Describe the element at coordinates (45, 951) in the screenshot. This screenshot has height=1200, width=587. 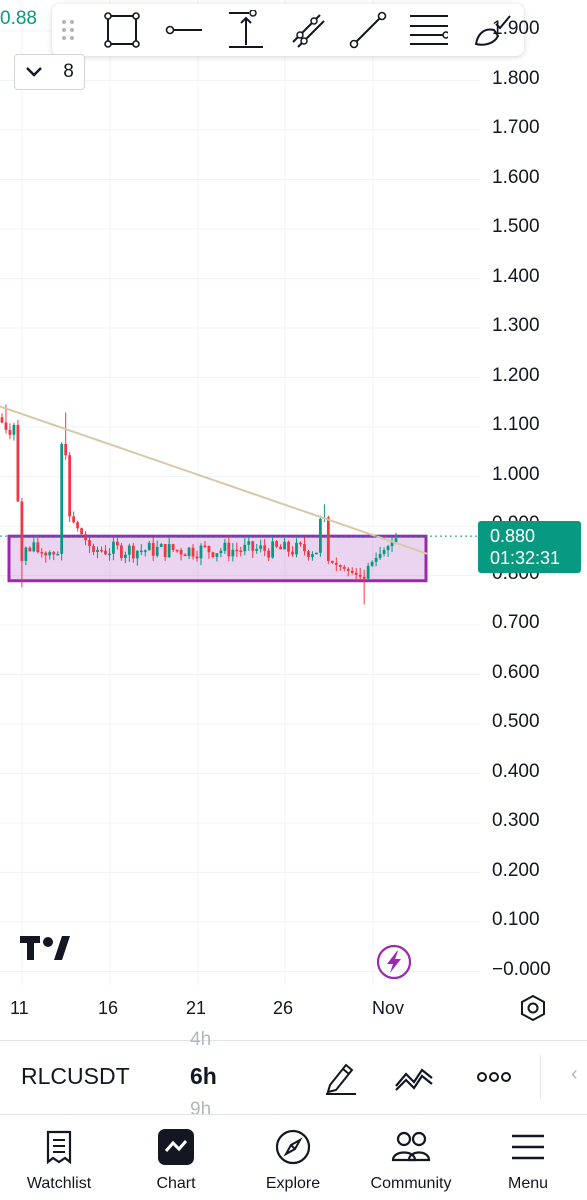
I see `tradingview-logo` at that location.